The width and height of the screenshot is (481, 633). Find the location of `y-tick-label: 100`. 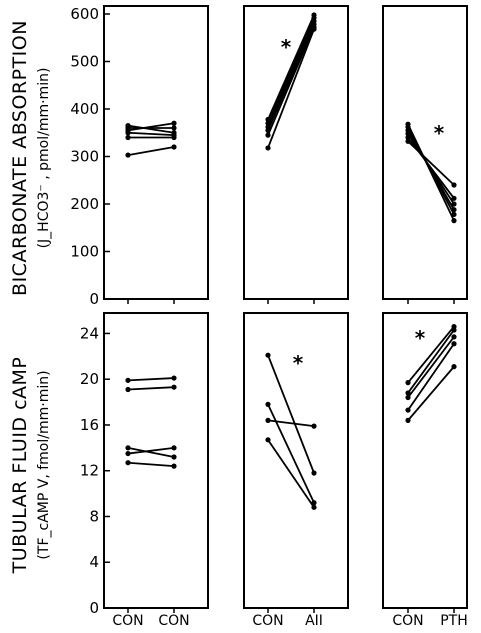

y-tick-label: 100 is located at coordinates (84, 252).